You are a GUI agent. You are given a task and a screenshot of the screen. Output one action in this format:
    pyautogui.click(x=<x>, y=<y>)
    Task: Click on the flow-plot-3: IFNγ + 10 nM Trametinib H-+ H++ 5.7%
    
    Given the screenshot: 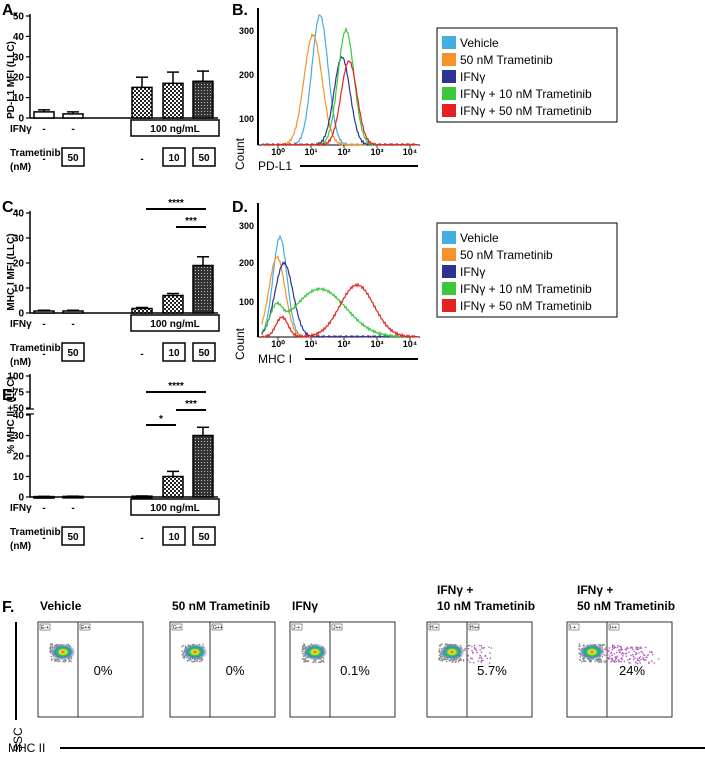 What is the action you would take?
    pyautogui.click(x=480, y=650)
    